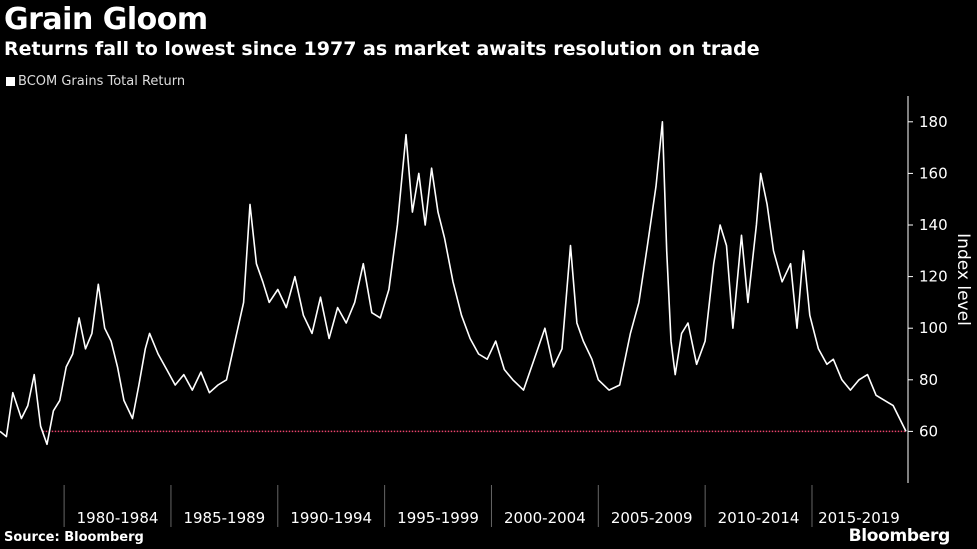 Image resolution: width=977 pixels, height=549 pixels. What do you see at coordinates (438, 518) in the screenshot?
I see `x-tick-label: 1995-1999` at bounding box center [438, 518].